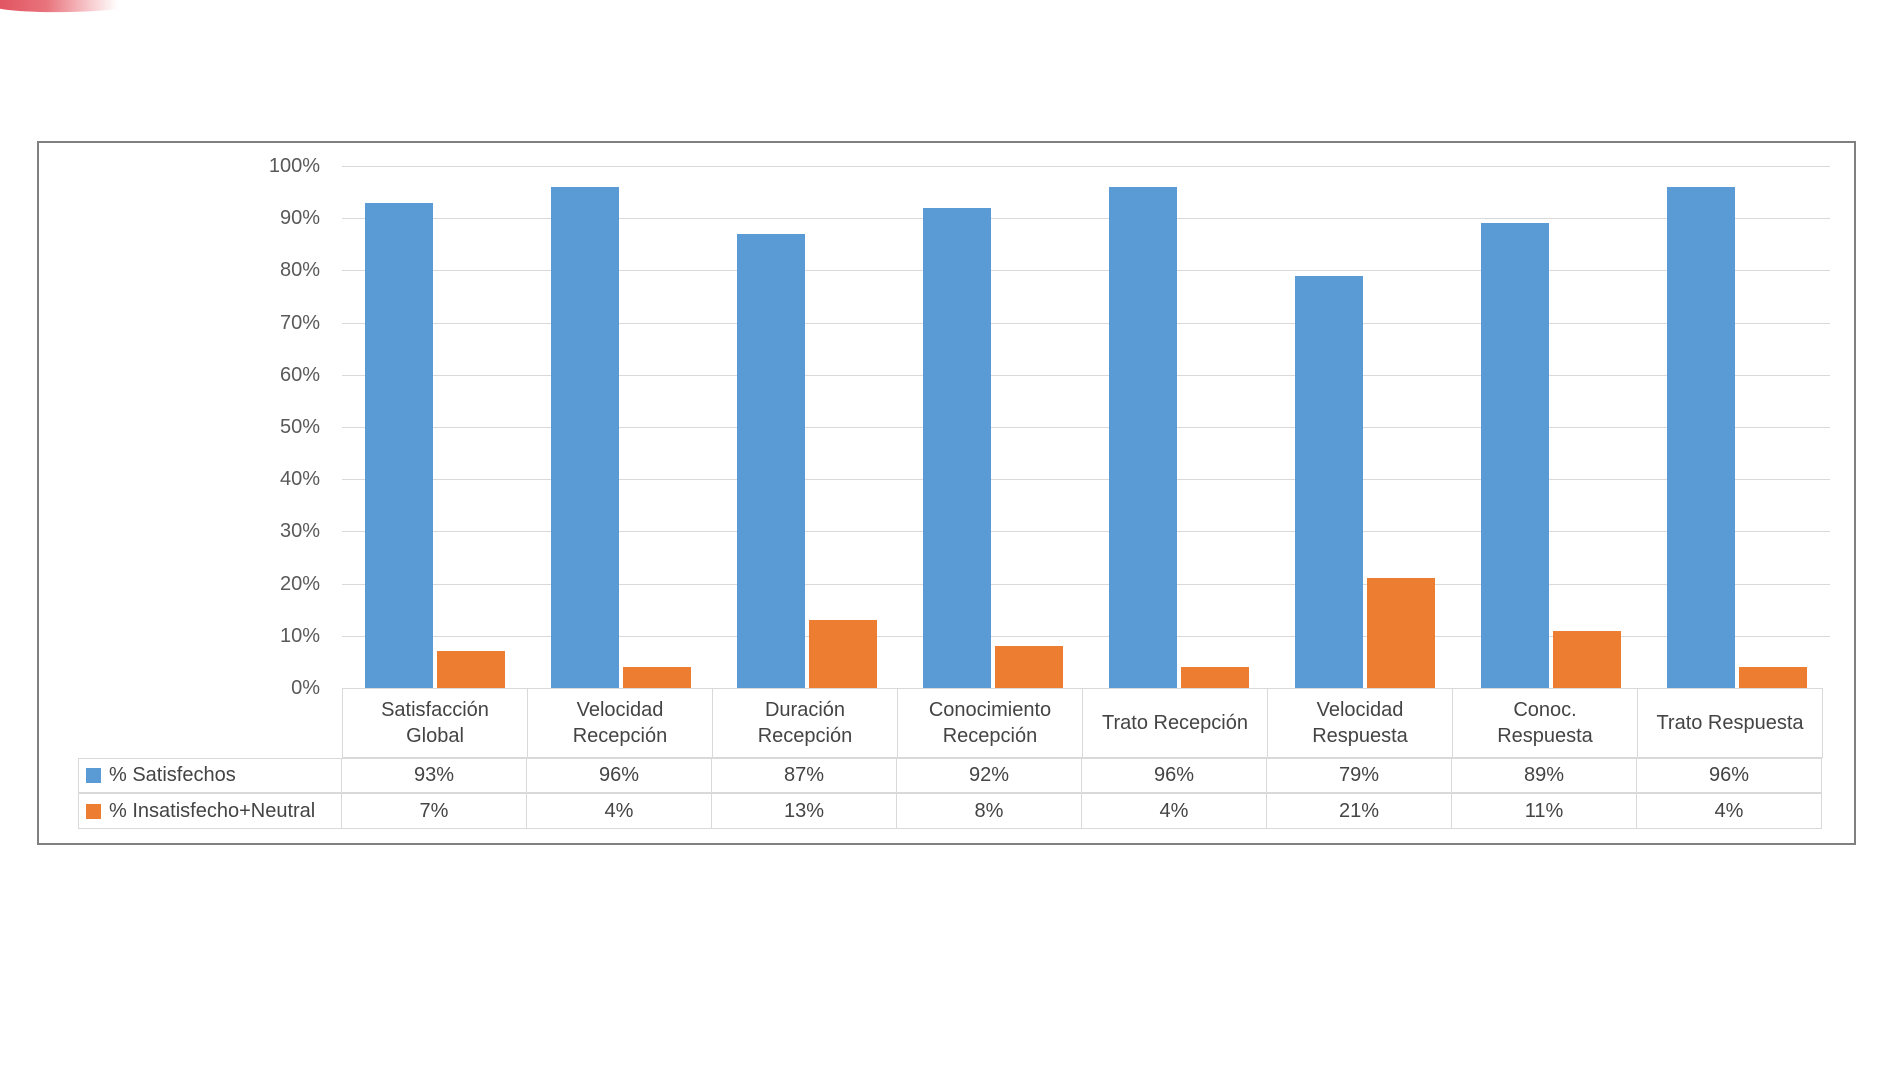 This screenshot has width=1894, height=1065. What do you see at coordinates (1360, 723) in the screenshot?
I see `category-header-cell-6: Velocidad Respuesta` at bounding box center [1360, 723].